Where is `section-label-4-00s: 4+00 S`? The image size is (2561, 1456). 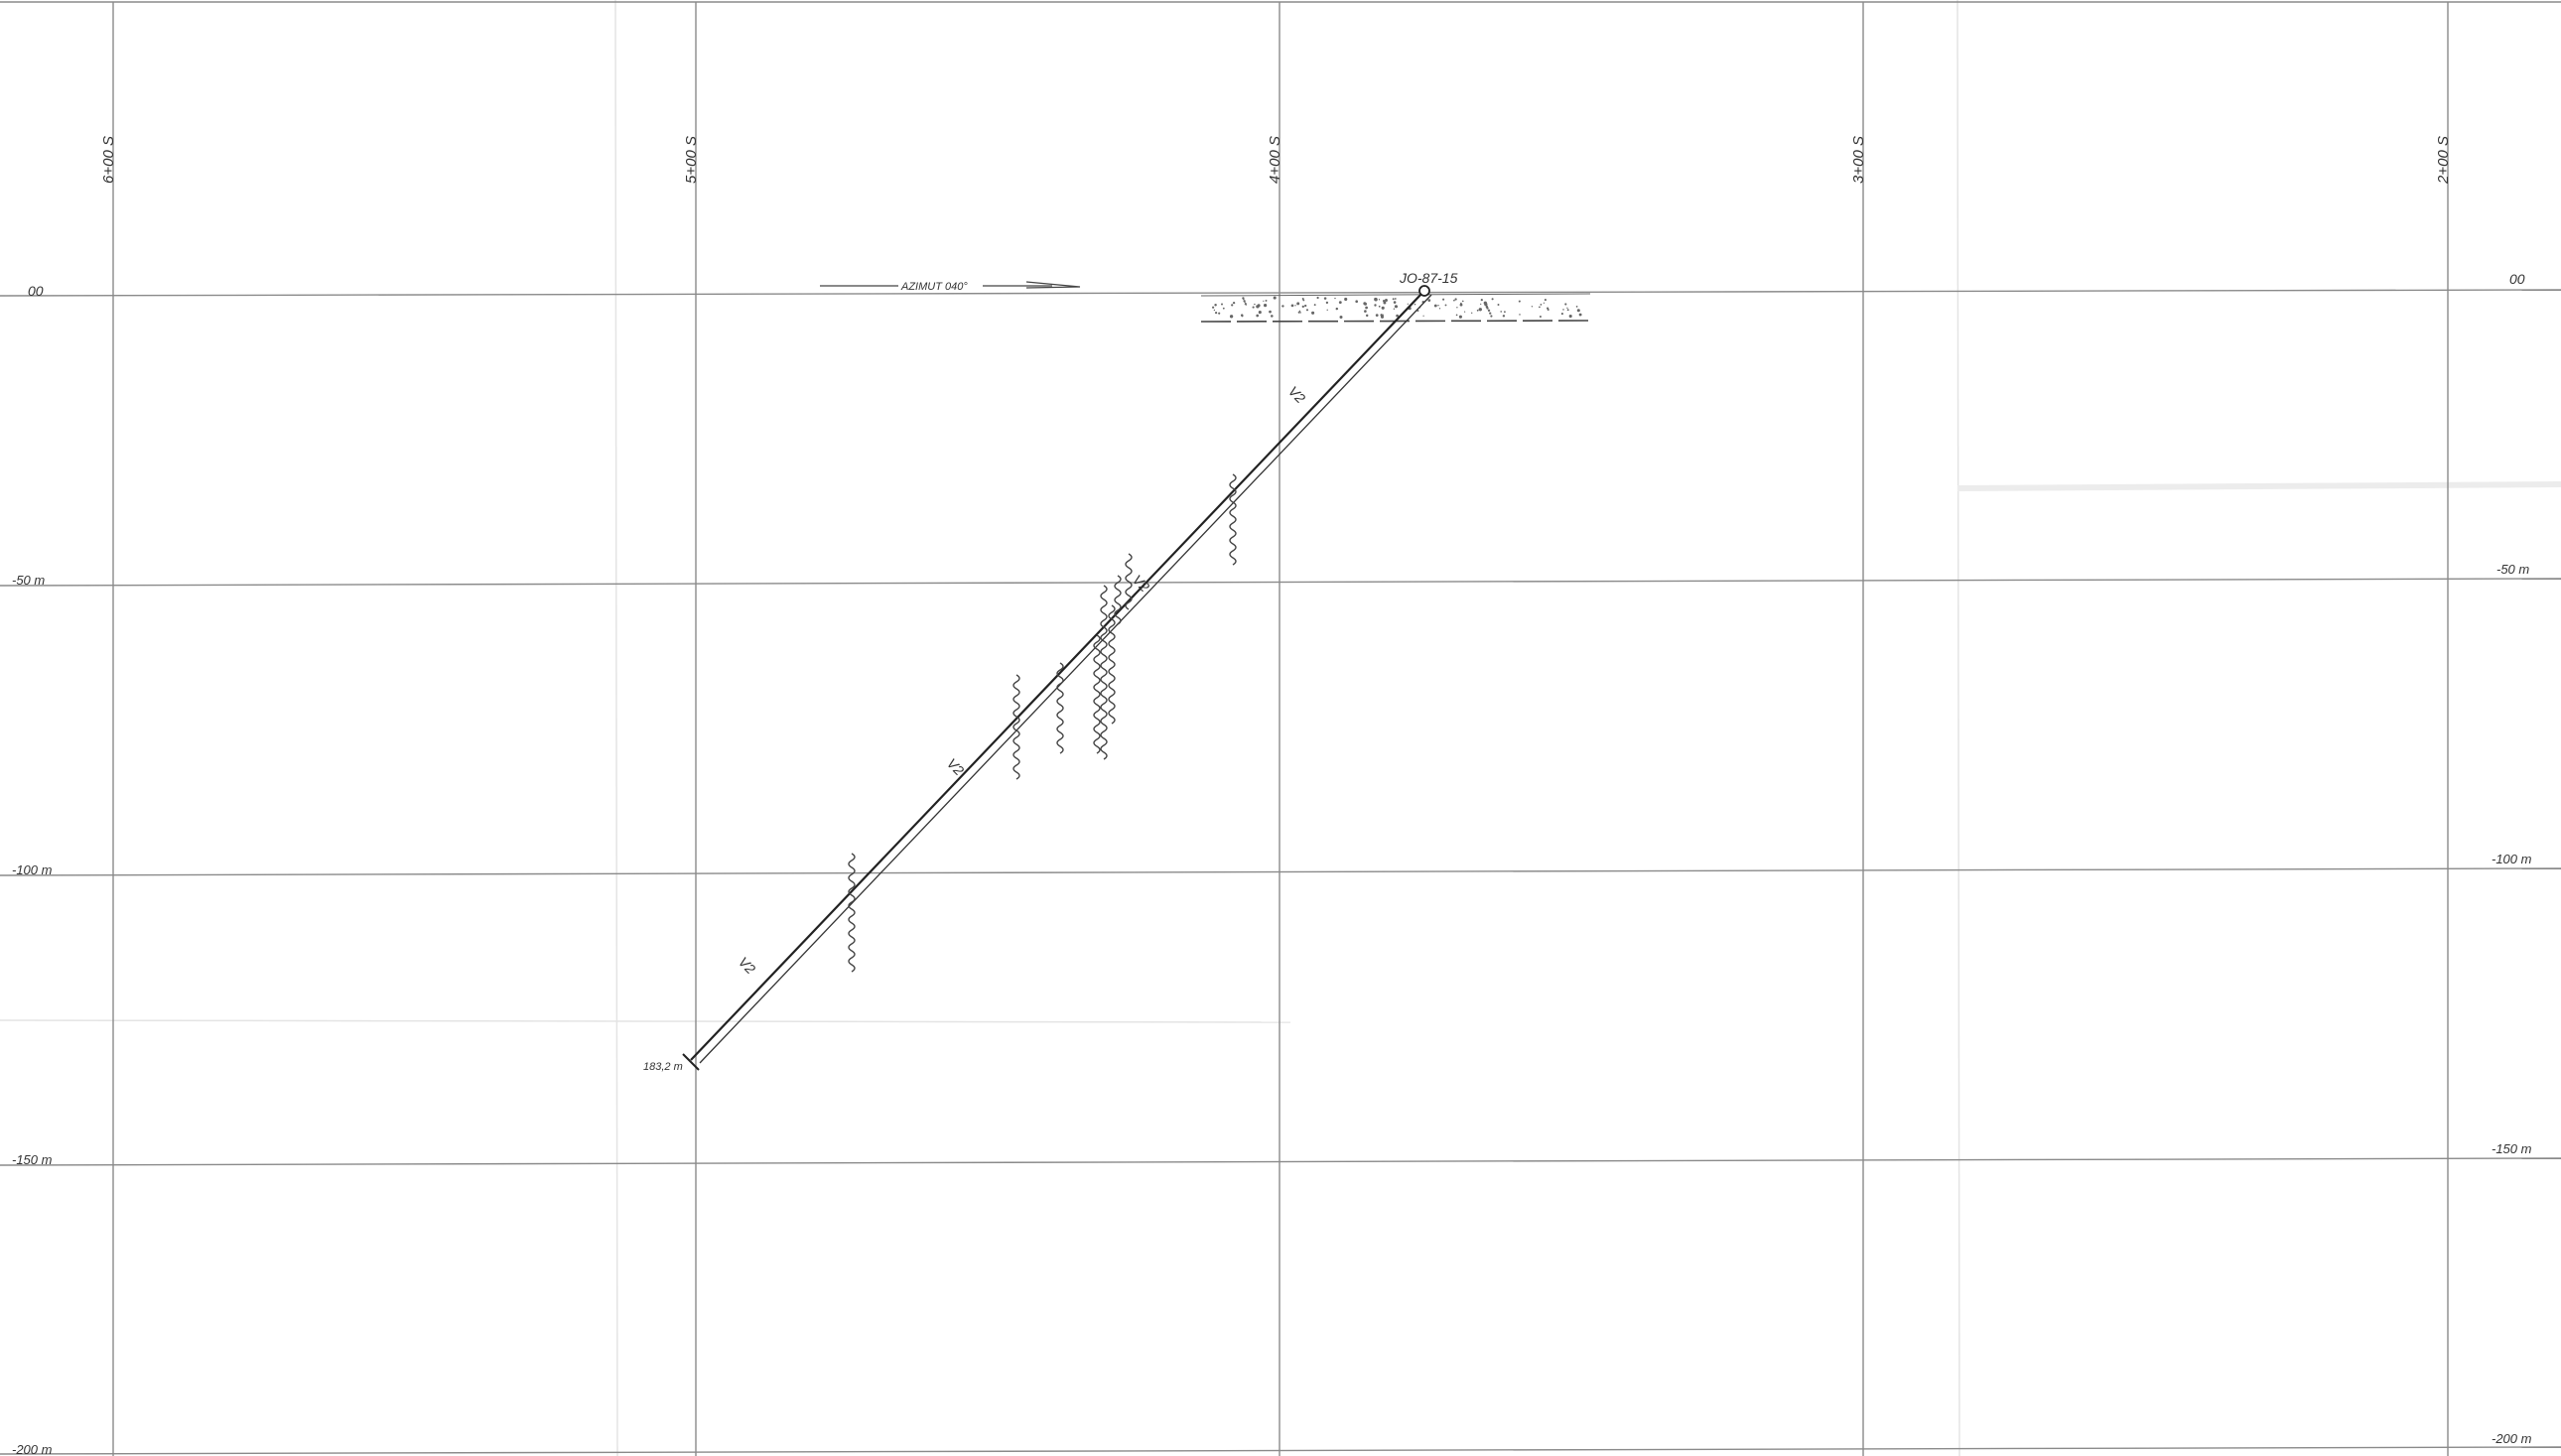
section-label-4-00s: 4+00 S is located at coordinates (1275, 160).